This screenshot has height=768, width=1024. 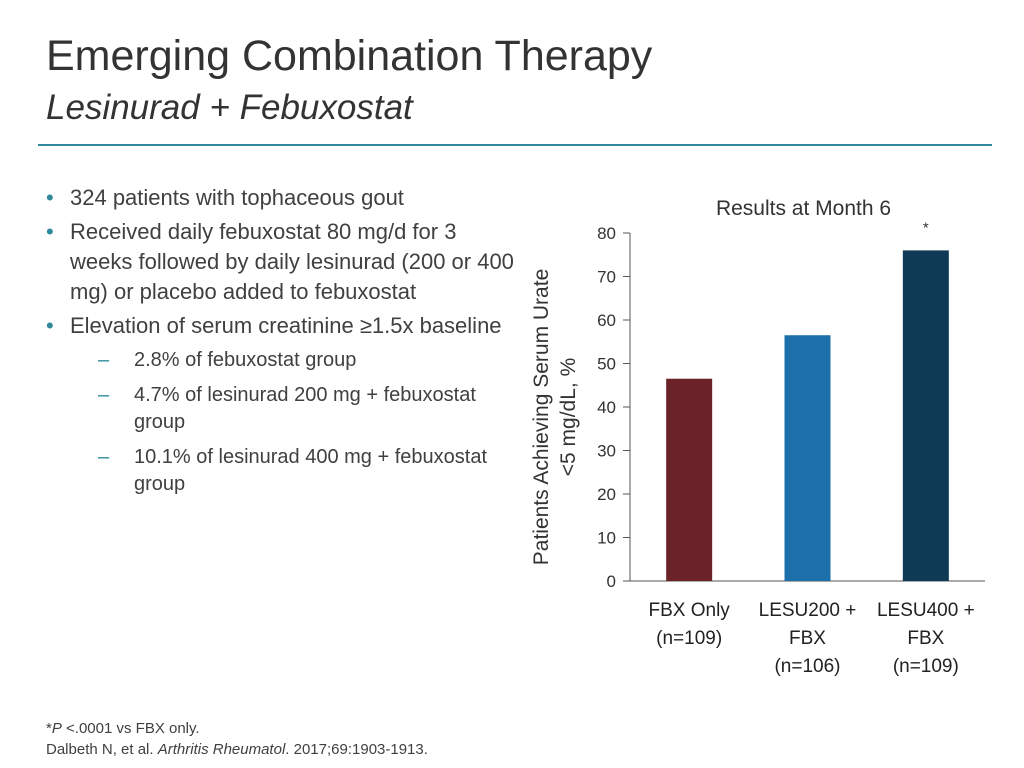 What do you see at coordinates (606, 407) in the screenshot?
I see `y-tick-label: 40` at bounding box center [606, 407].